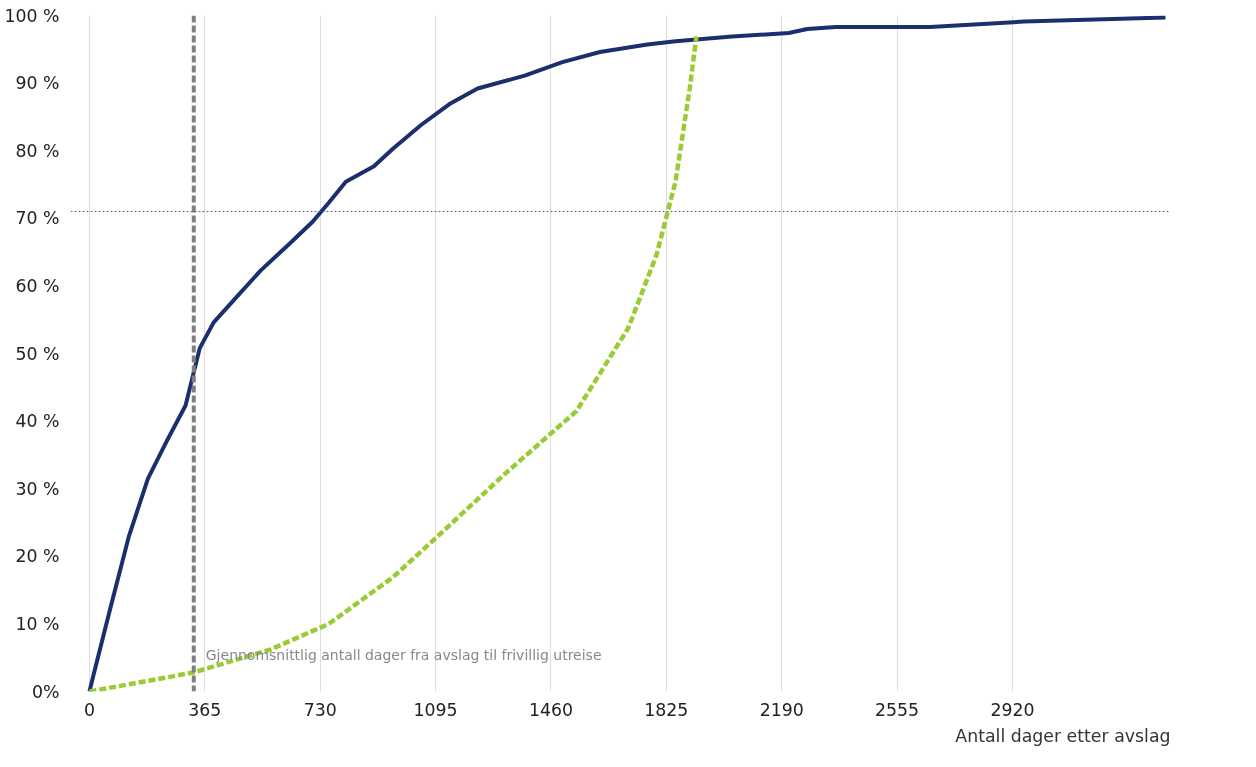  What do you see at coordinates (37, 83) in the screenshot?
I see `y-tick-label: 90 %` at bounding box center [37, 83].